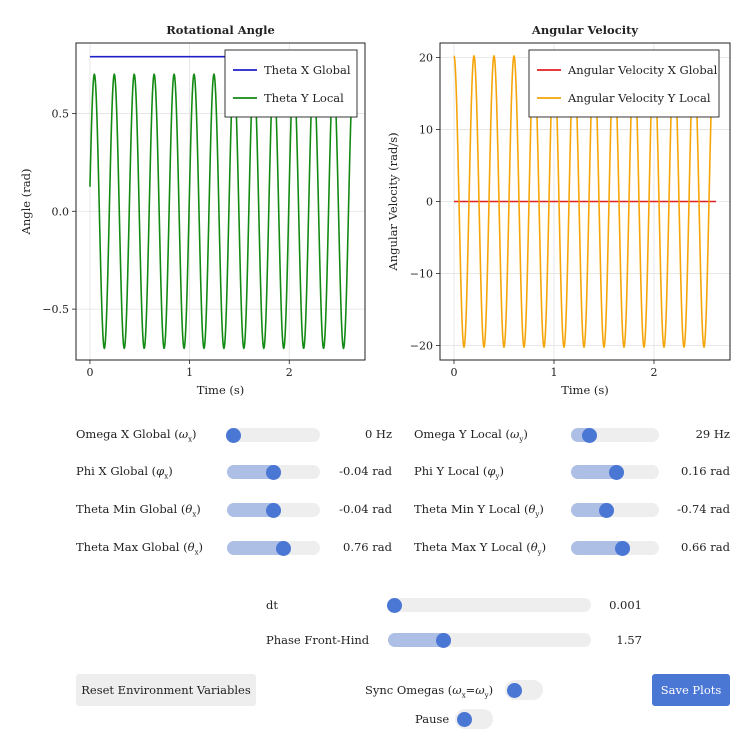 The width and height of the screenshot is (750, 750). I want to click on y-axis-label: Angular Velocity (rad/s), so click(393, 201).